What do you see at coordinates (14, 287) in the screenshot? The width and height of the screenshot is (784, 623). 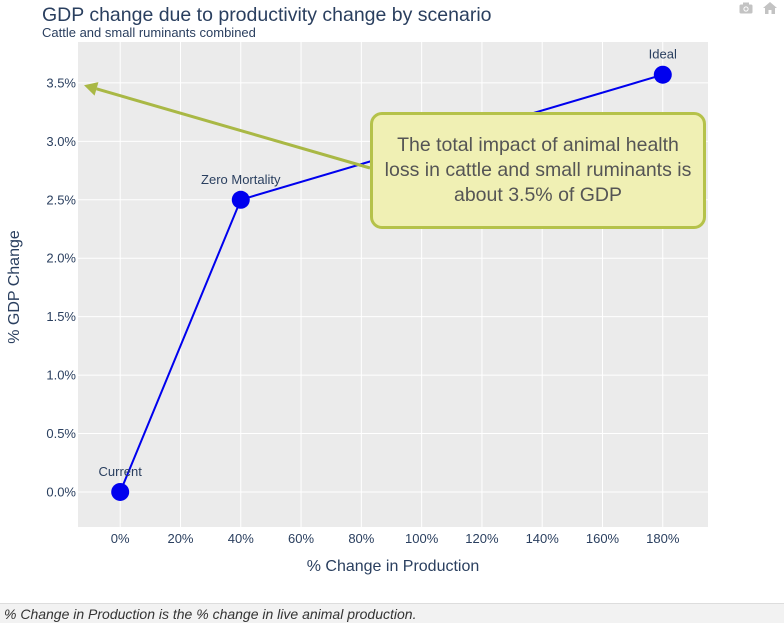 I see `y-axis-label: % GDP Change` at bounding box center [14, 287].